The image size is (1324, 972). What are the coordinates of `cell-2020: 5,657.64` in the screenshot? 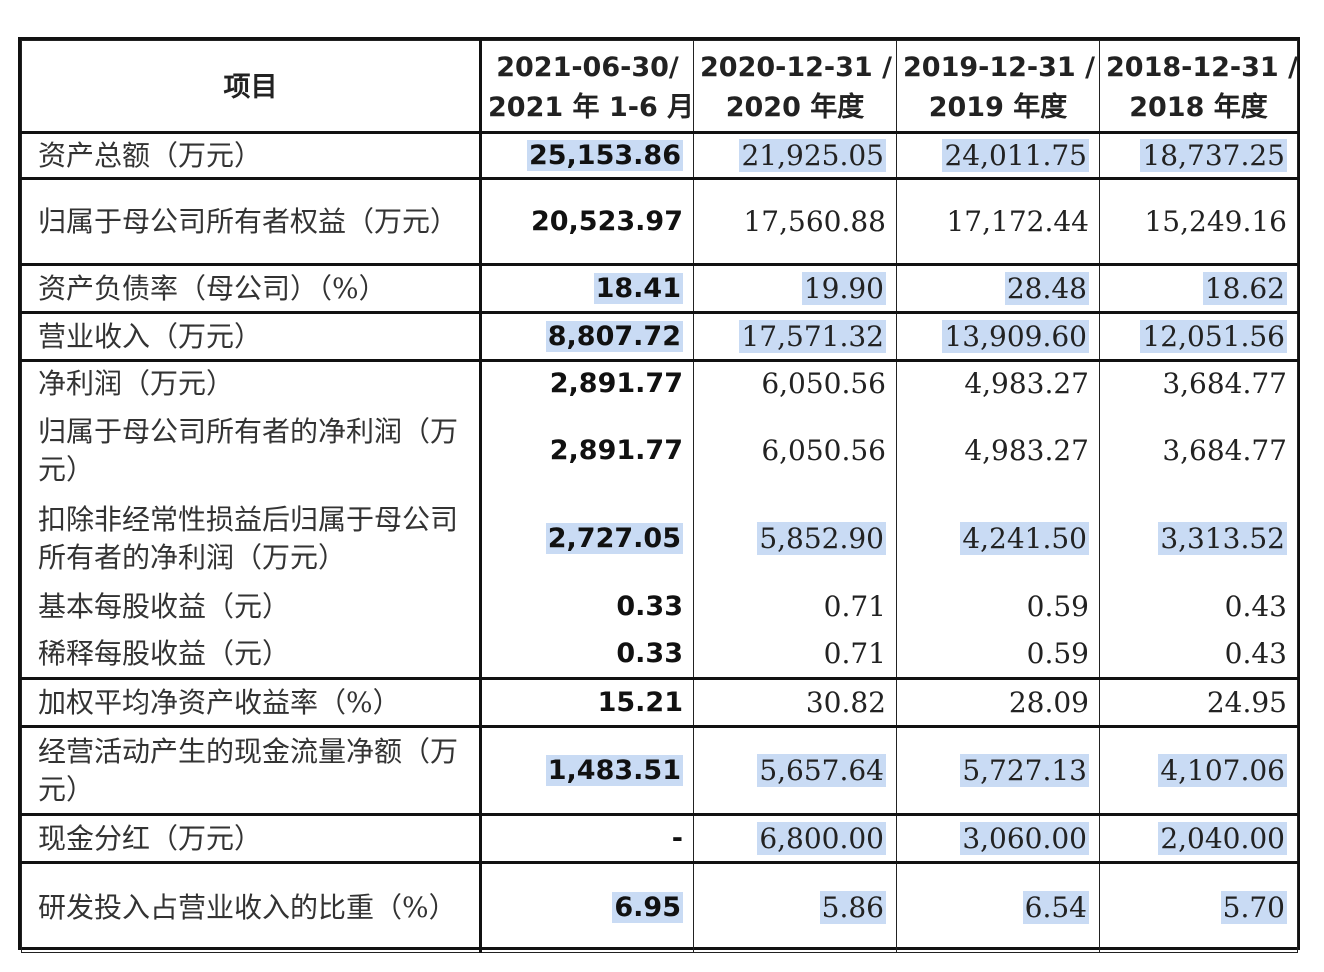 It's located at (795, 771).